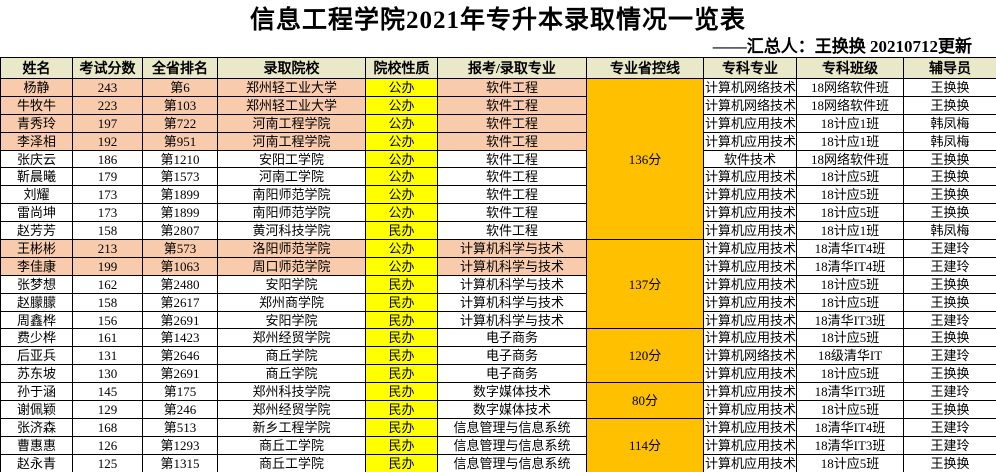  What do you see at coordinates (107, 374) in the screenshot?
I see `cell-score: 130` at bounding box center [107, 374].